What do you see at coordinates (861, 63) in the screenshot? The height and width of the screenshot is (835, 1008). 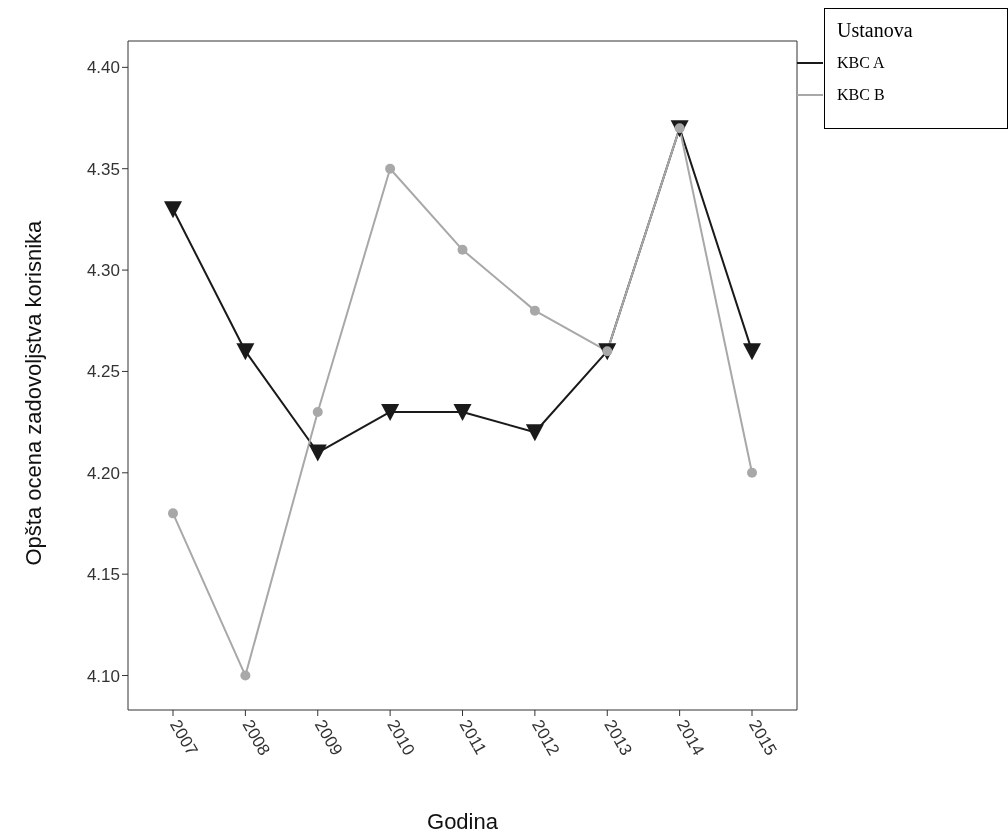 I see `legend-label: KBC A` at bounding box center [861, 63].